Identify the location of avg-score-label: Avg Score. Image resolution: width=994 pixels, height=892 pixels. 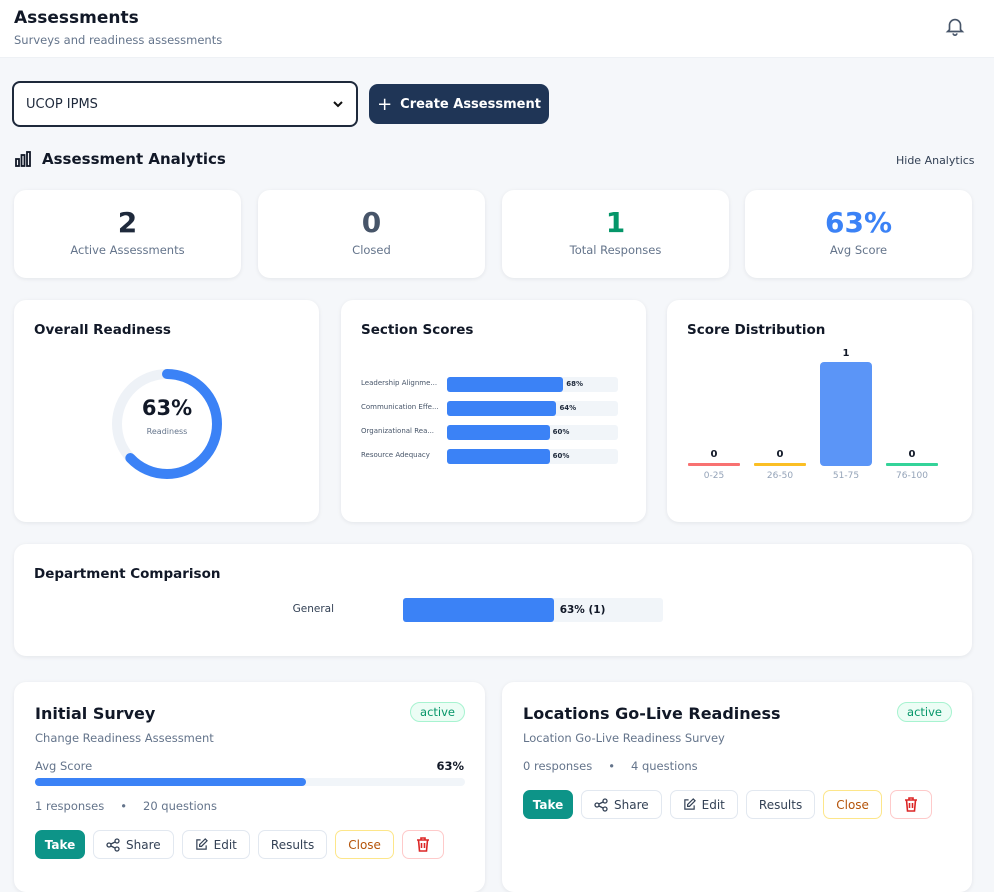
(64, 766).